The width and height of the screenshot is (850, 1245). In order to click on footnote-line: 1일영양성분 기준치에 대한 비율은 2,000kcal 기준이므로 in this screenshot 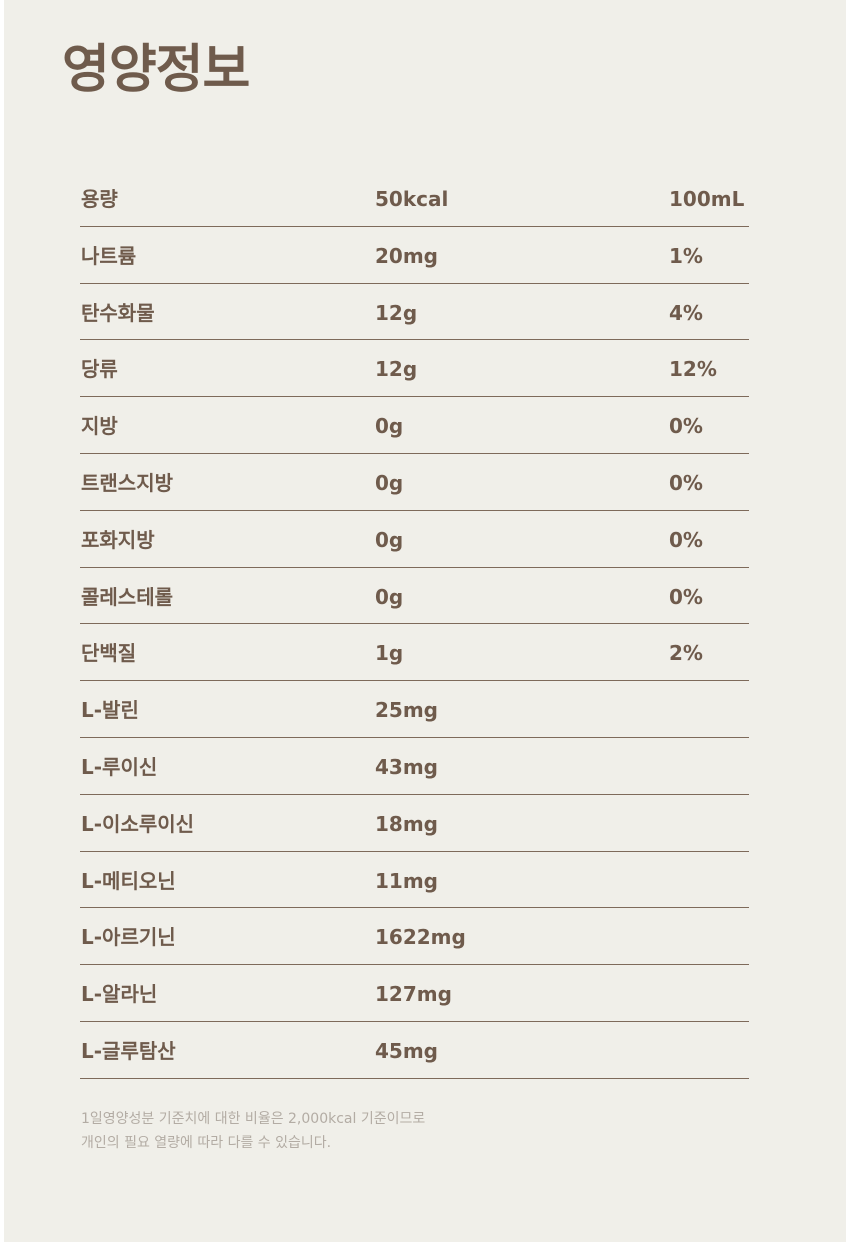, I will do `click(253, 1119)`.